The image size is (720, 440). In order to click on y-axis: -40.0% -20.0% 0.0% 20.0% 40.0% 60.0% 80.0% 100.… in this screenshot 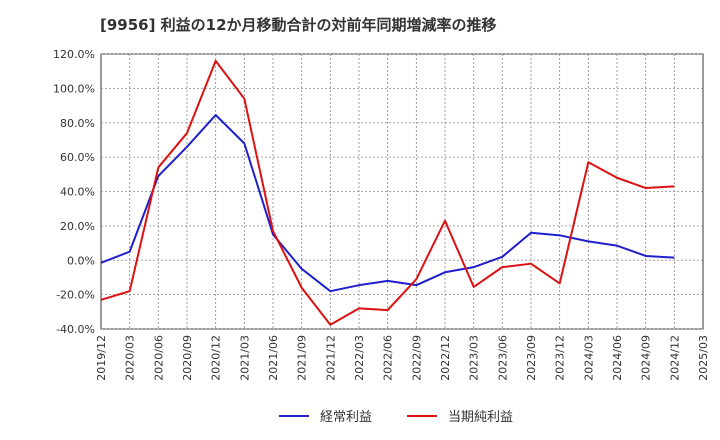, I will do `click(74, 192)`.